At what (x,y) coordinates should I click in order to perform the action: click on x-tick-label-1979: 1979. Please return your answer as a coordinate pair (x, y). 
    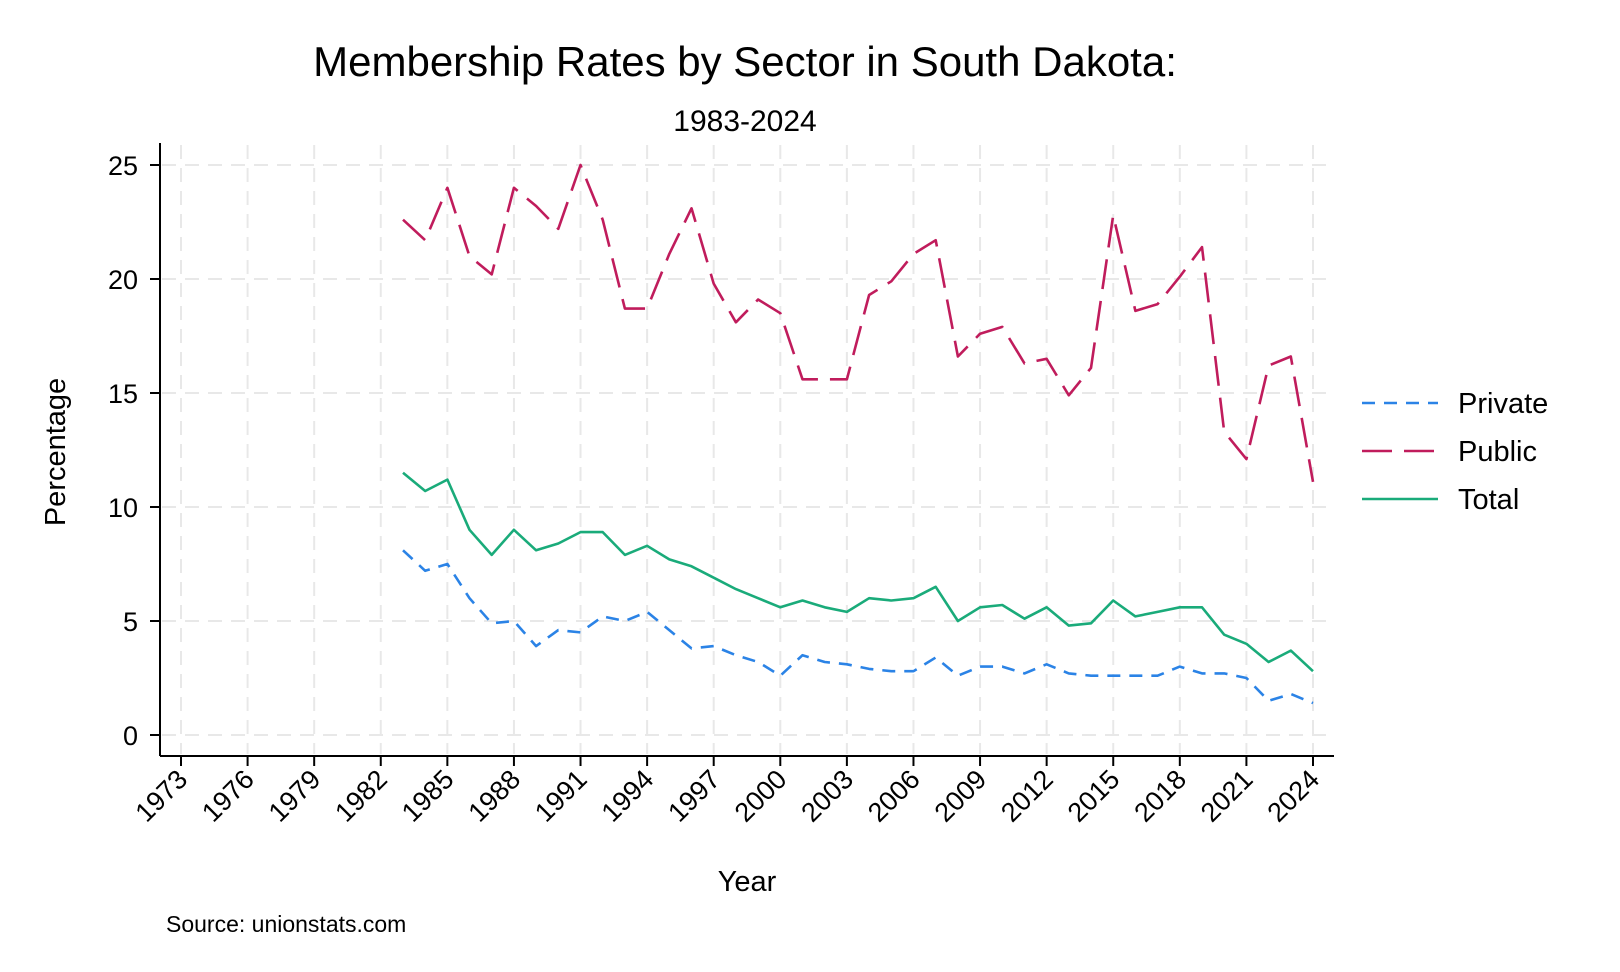
    Looking at the image, I should click on (295, 796).